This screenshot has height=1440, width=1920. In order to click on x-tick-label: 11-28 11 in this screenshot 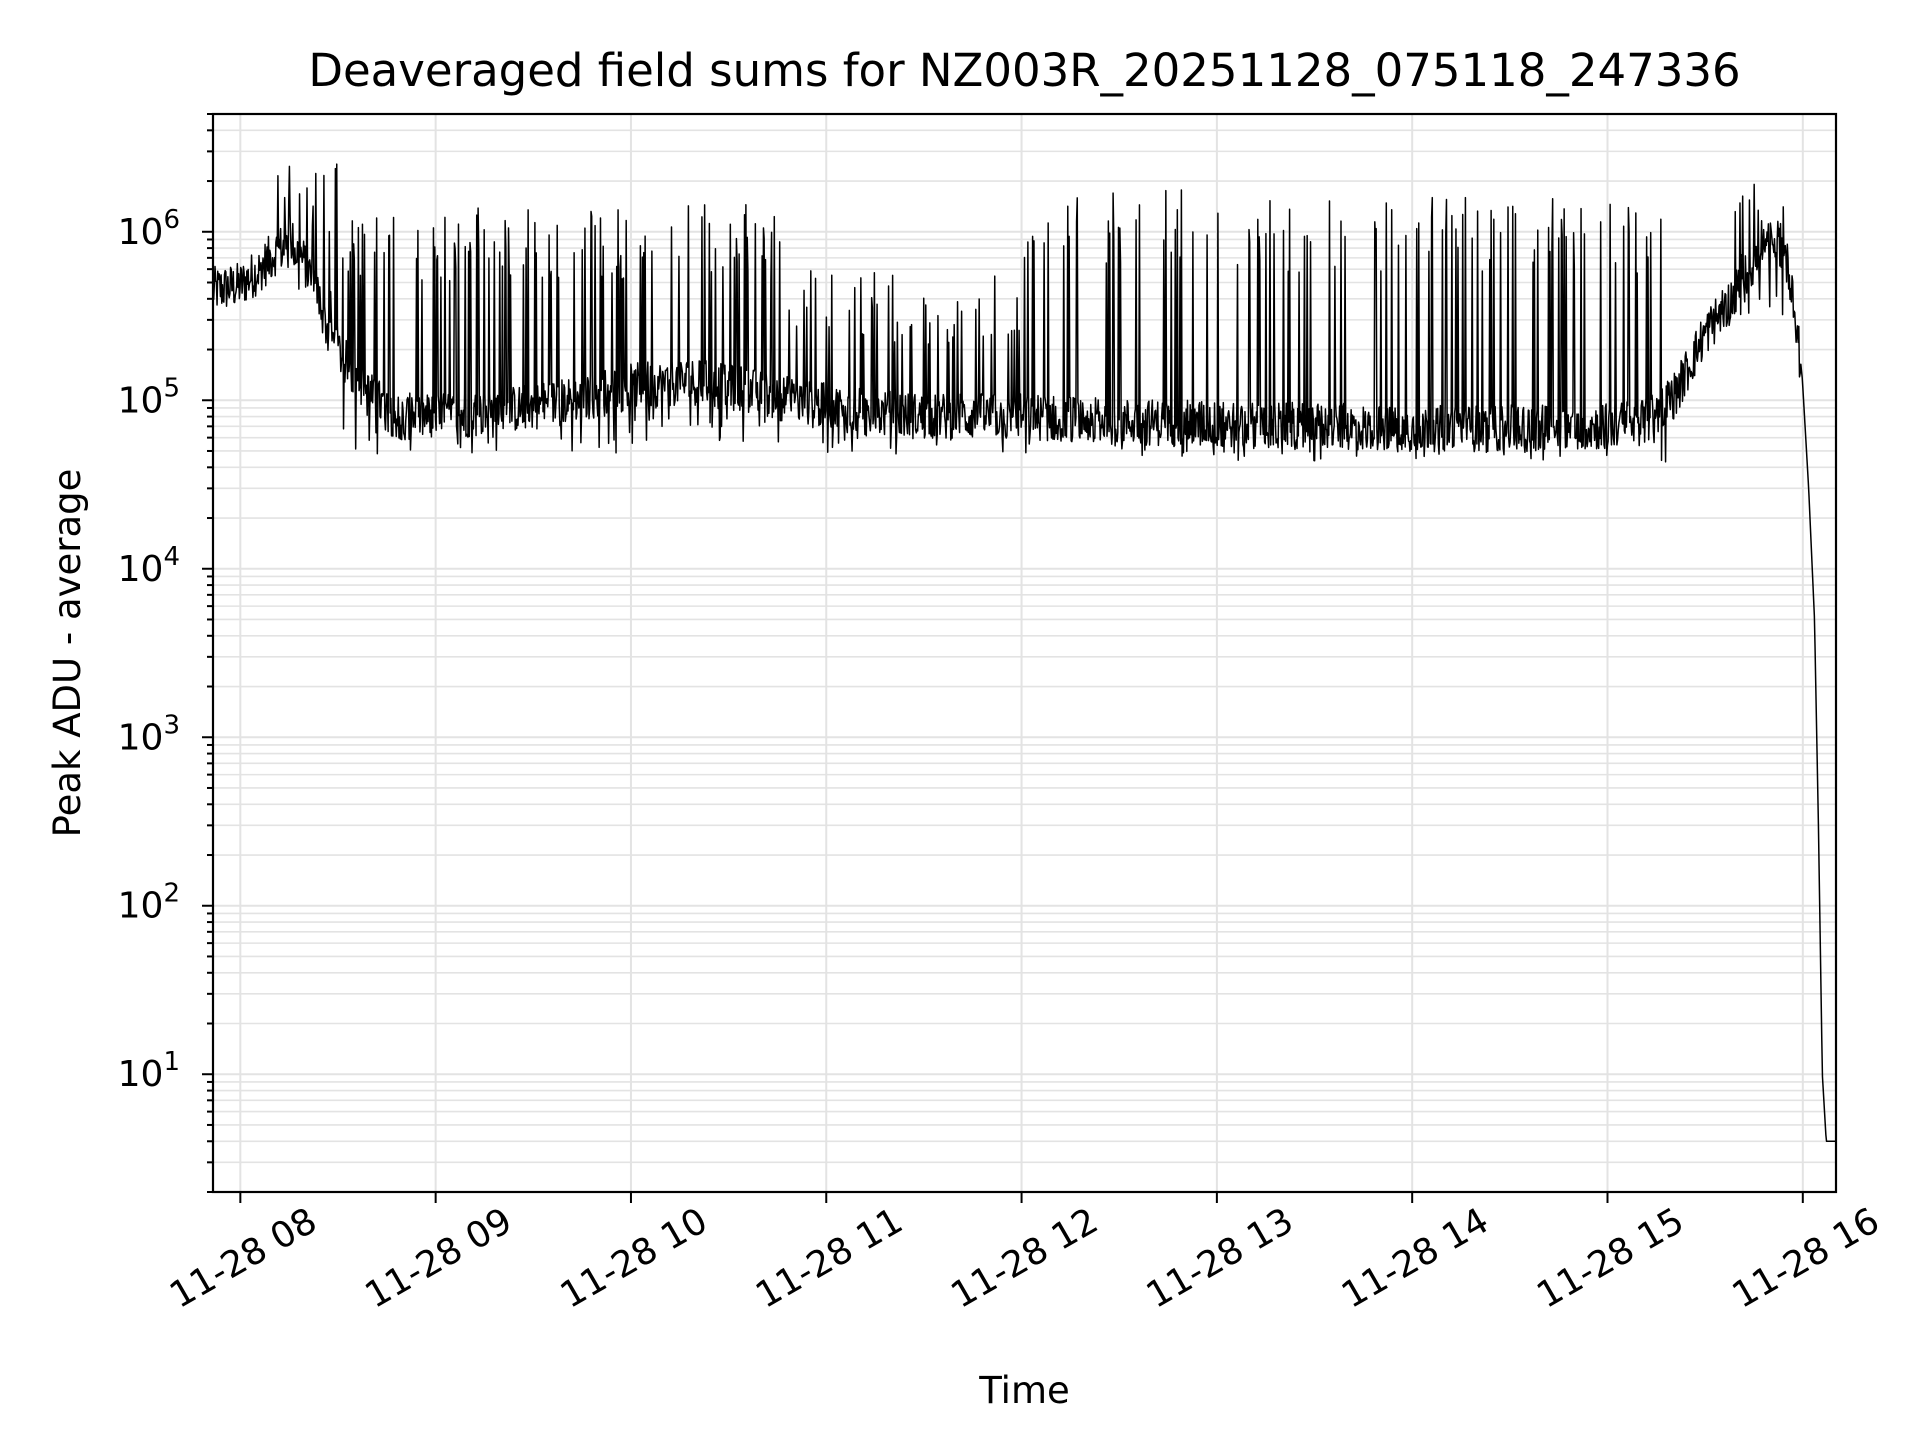, I will do `click(829, 1258)`.